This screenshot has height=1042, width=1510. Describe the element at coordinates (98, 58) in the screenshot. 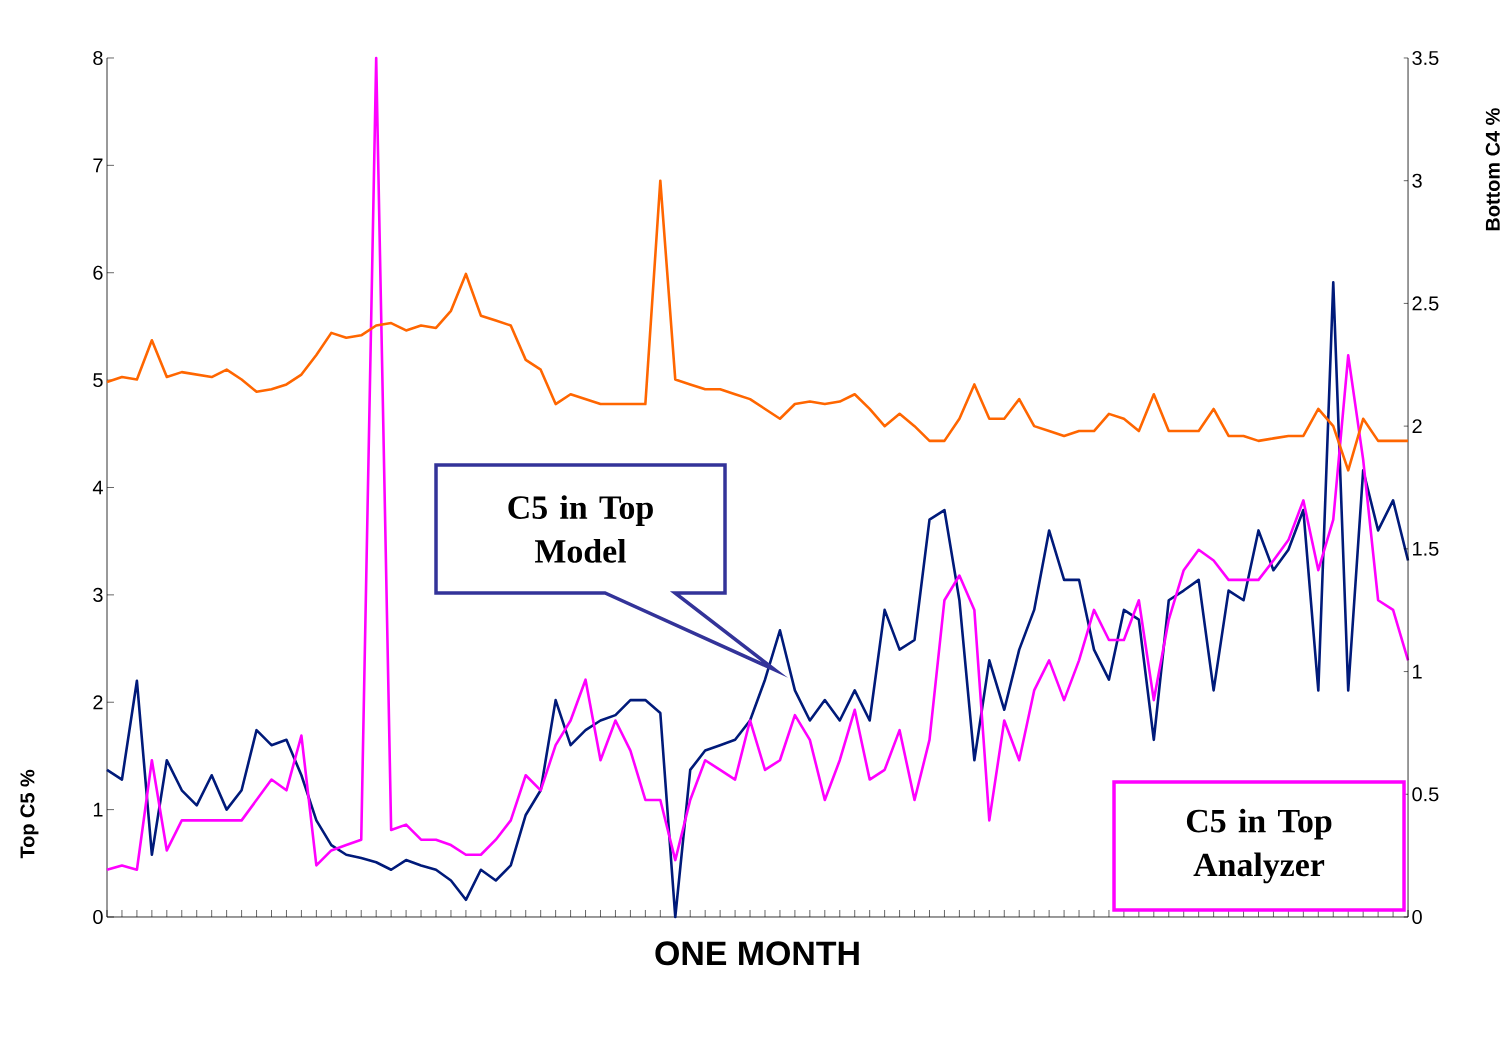

I see `y-tick-label: 8` at that location.